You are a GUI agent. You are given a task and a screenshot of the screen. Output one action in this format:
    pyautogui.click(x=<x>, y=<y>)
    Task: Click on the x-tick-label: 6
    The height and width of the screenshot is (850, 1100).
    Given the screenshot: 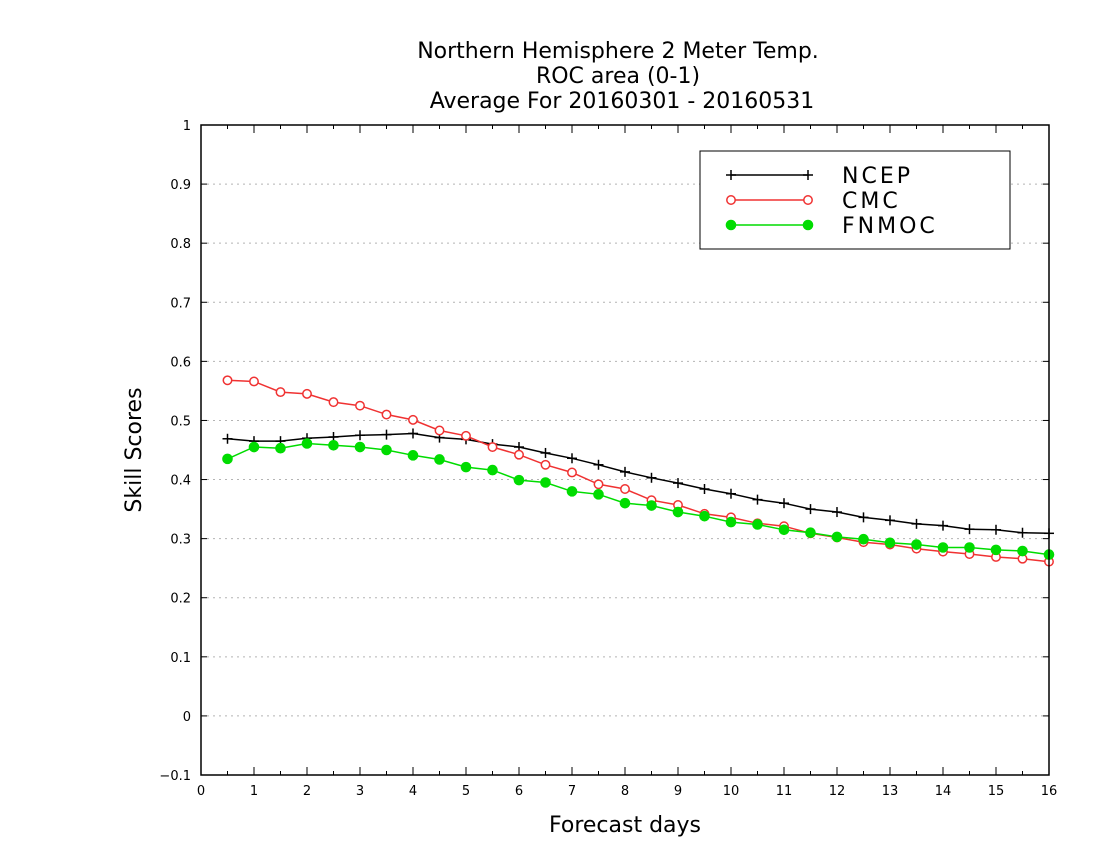 What is the action you would take?
    pyautogui.click(x=519, y=791)
    